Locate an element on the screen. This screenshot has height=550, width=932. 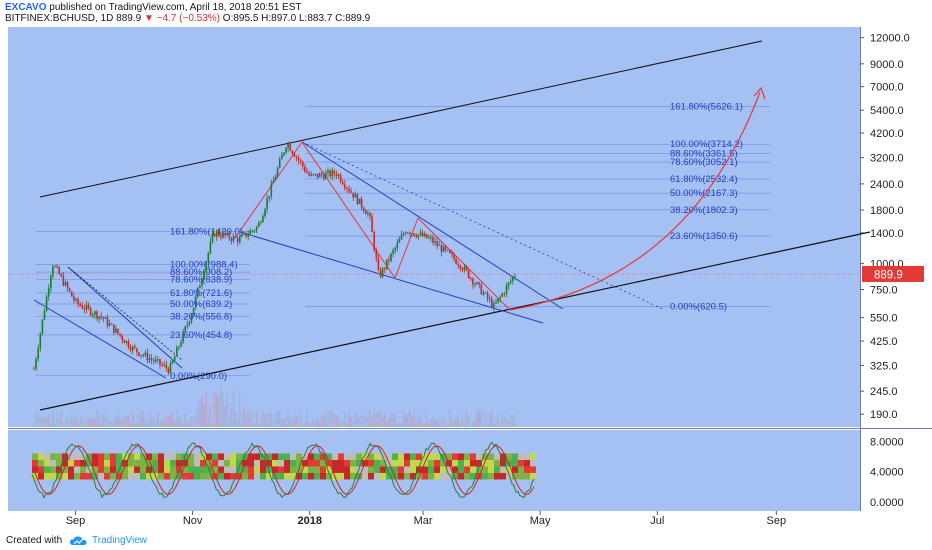
fib-level-label-right: 50.00%(2167.3) is located at coordinates (704, 193).